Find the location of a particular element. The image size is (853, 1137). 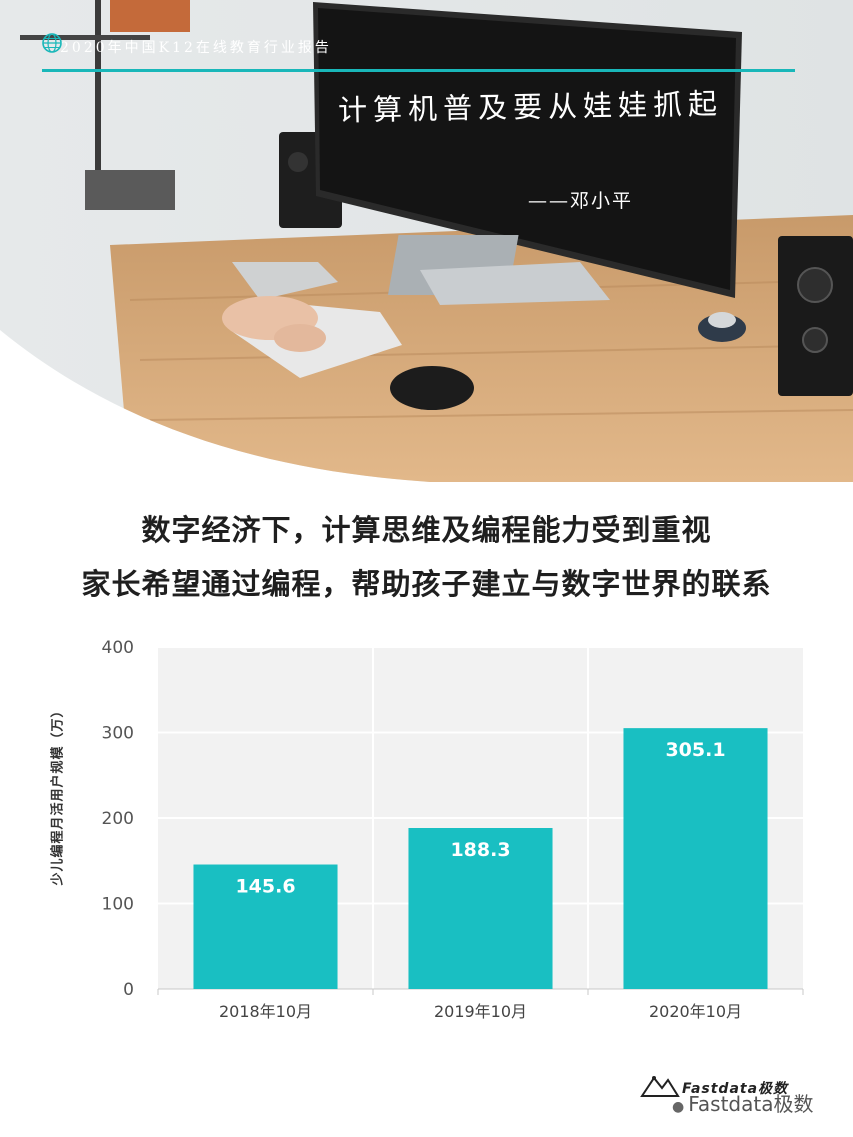

x-tick-label: 2019年10月 is located at coordinates (480, 1011).